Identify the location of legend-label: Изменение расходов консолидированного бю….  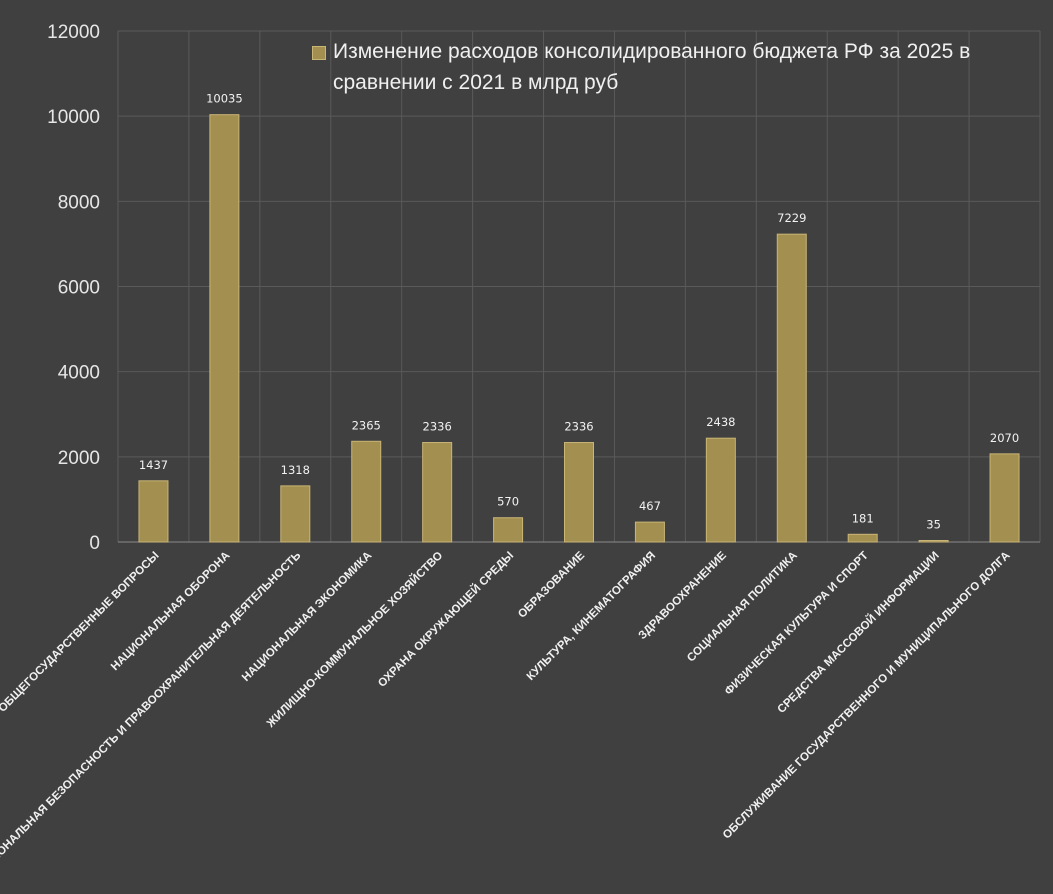
(652, 67).